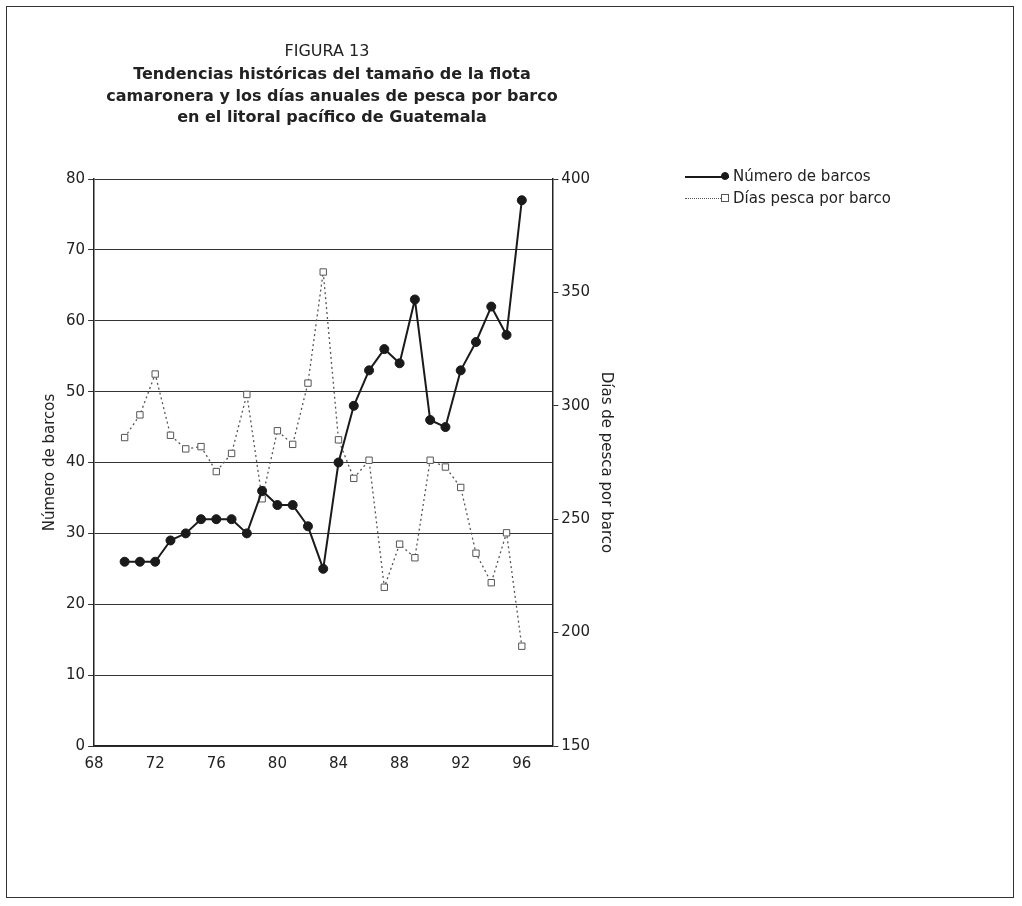 This screenshot has height=906, width=1022. What do you see at coordinates (94, 762) in the screenshot?
I see `x-tick-label: 68` at bounding box center [94, 762].